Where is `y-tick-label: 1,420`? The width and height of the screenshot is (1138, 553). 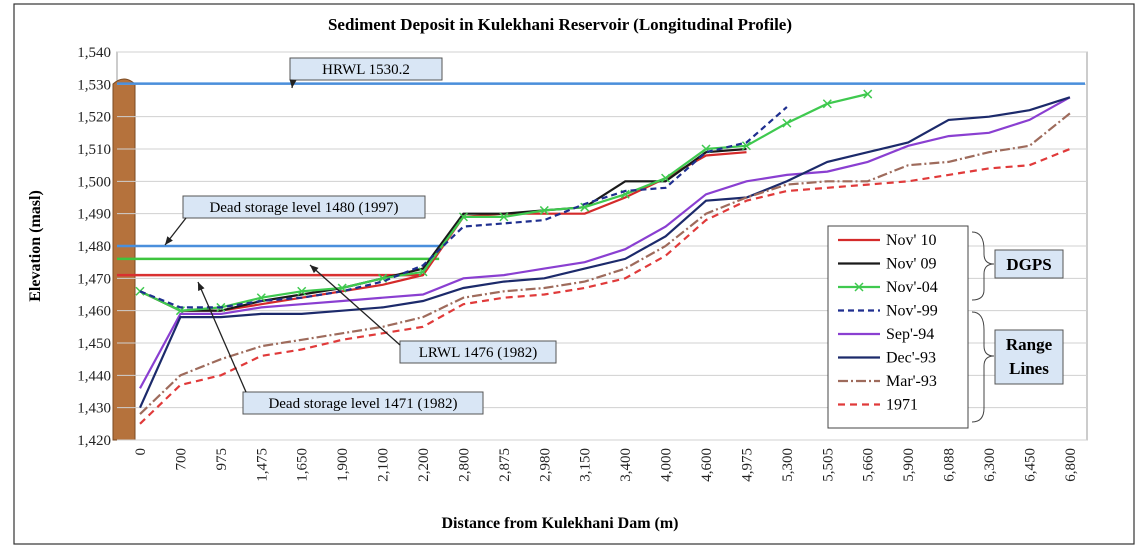 y-tick-label: 1,420 is located at coordinates (94, 441).